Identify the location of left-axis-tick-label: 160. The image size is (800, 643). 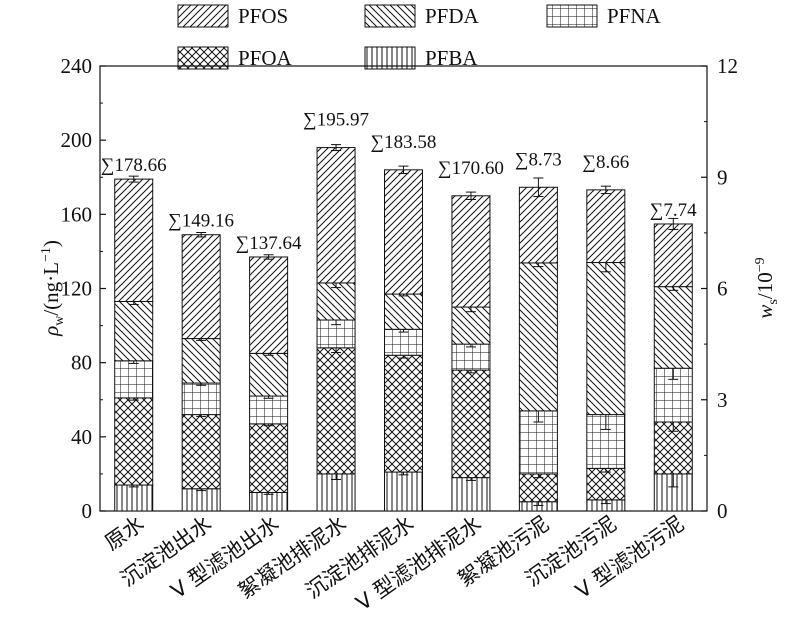
(77, 214).